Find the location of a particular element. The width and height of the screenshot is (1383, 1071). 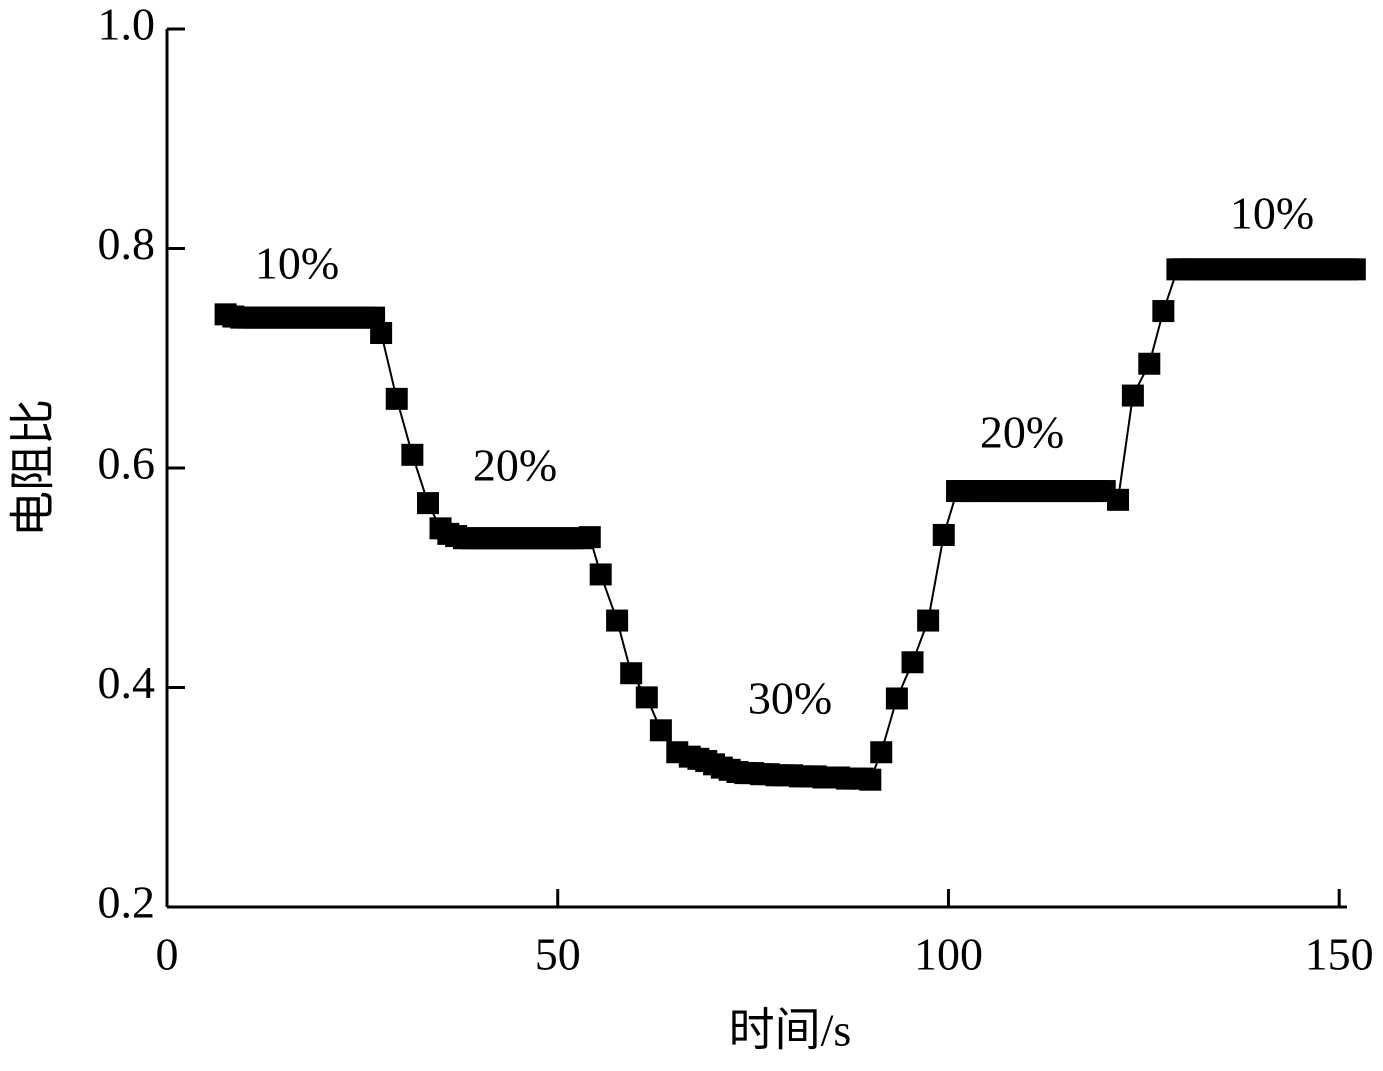

x-tick-label: 50 is located at coordinates (558, 954).